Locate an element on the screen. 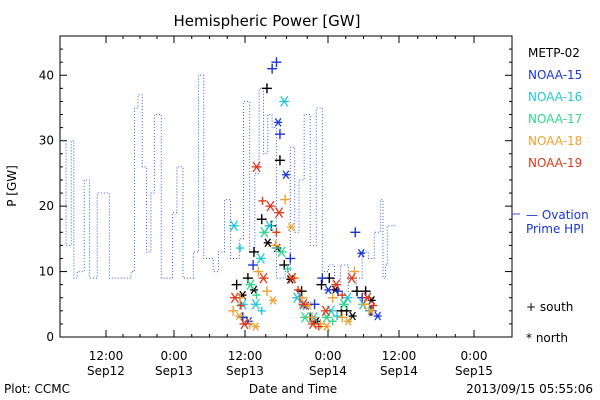  legend-item: NOAA-16 is located at coordinates (555, 97).